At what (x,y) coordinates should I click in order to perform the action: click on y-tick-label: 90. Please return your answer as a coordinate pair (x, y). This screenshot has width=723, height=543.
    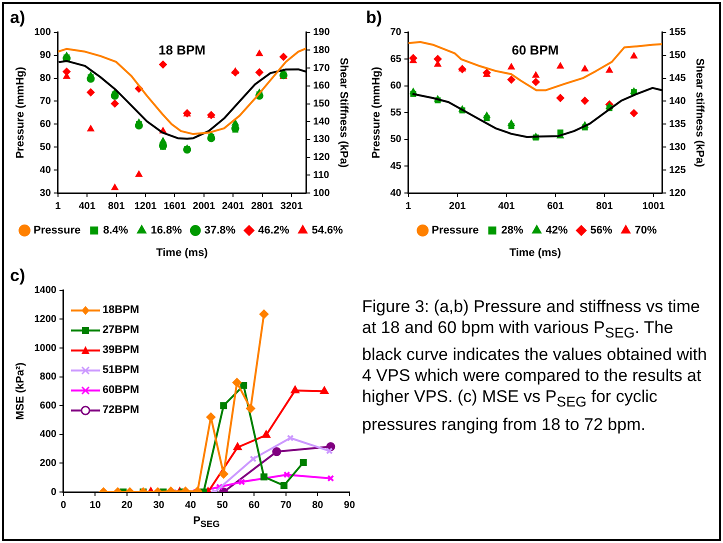
    Looking at the image, I should click on (46, 56).